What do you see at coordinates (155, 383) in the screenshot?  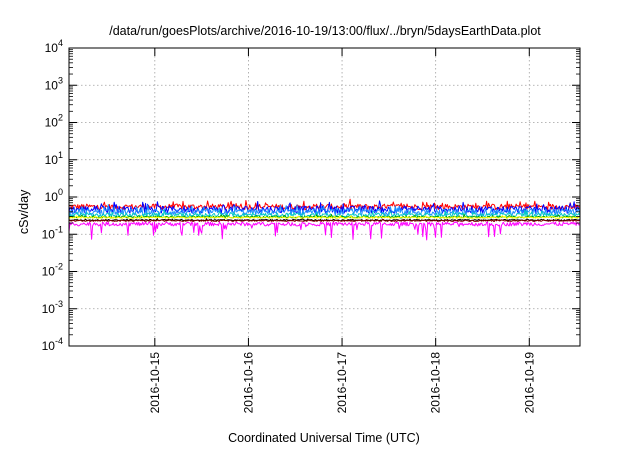 I see `x-tick-label: 2016-10-15` at bounding box center [155, 383].